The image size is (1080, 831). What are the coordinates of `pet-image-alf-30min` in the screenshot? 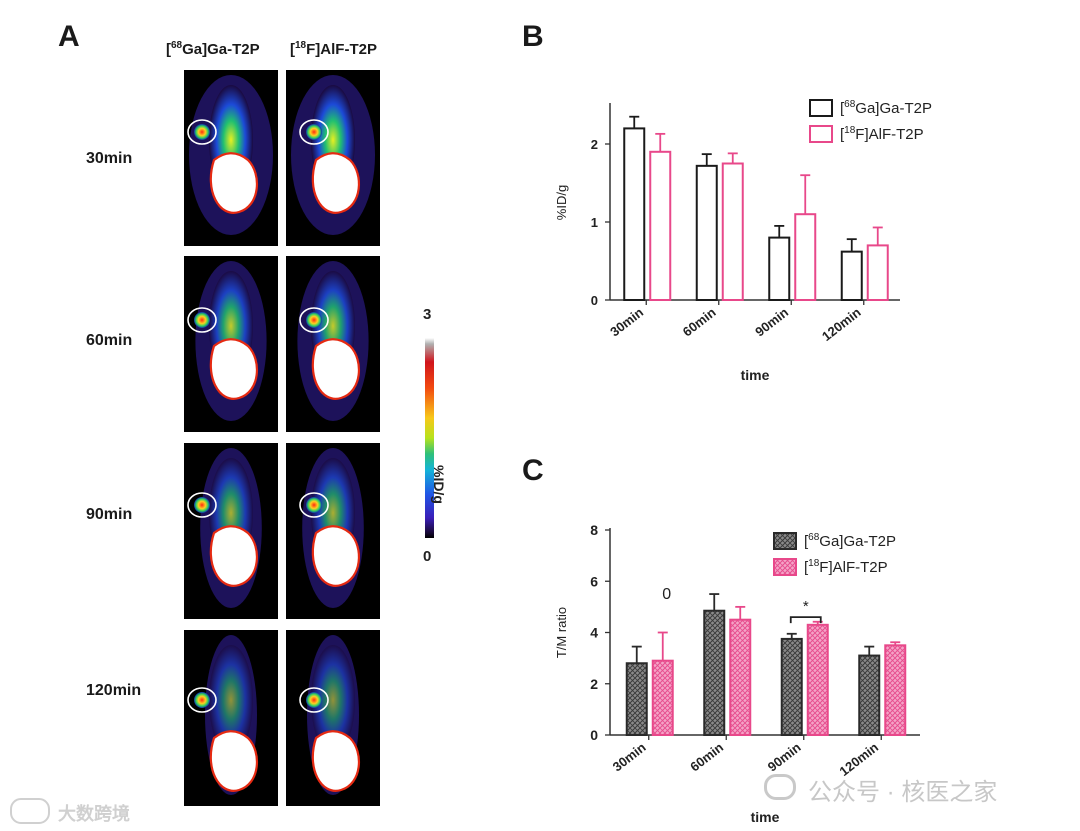 It's located at (333, 158).